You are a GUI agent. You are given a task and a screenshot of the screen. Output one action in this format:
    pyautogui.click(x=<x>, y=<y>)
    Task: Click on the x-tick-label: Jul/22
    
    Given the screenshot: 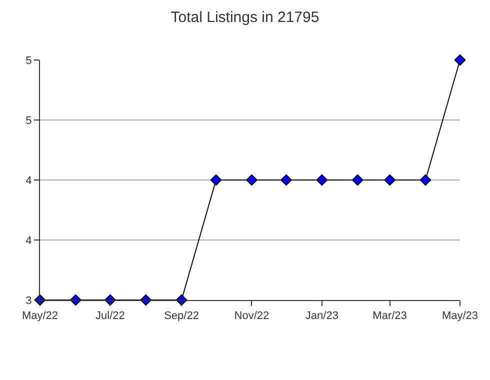 What is the action you would take?
    pyautogui.click(x=110, y=316)
    